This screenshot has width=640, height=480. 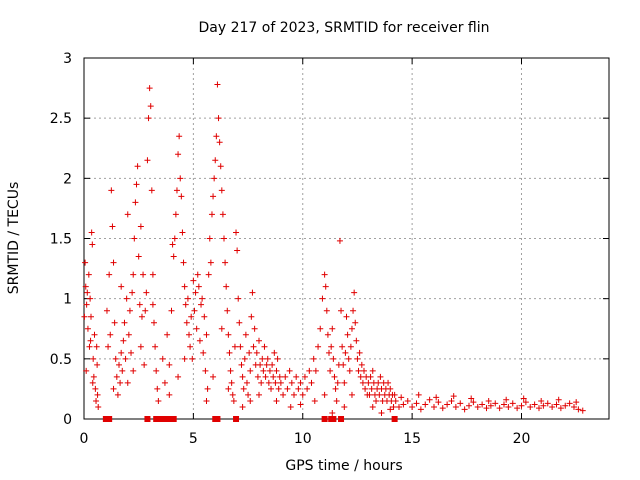 What do you see at coordinates (84, 439) in the screenshot?
I see `x-tick-label: 0` at bounding box center [84, 439].